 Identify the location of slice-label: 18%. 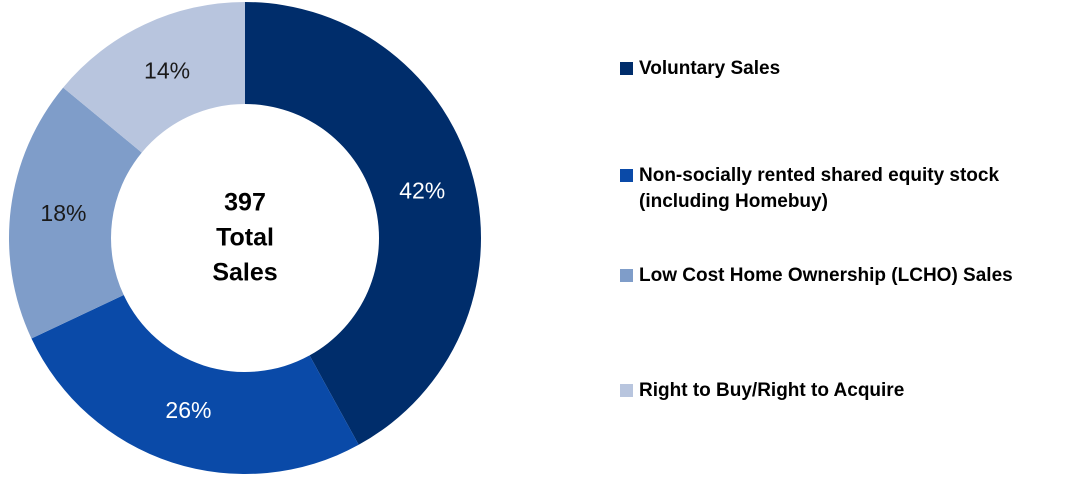
(63, 213).